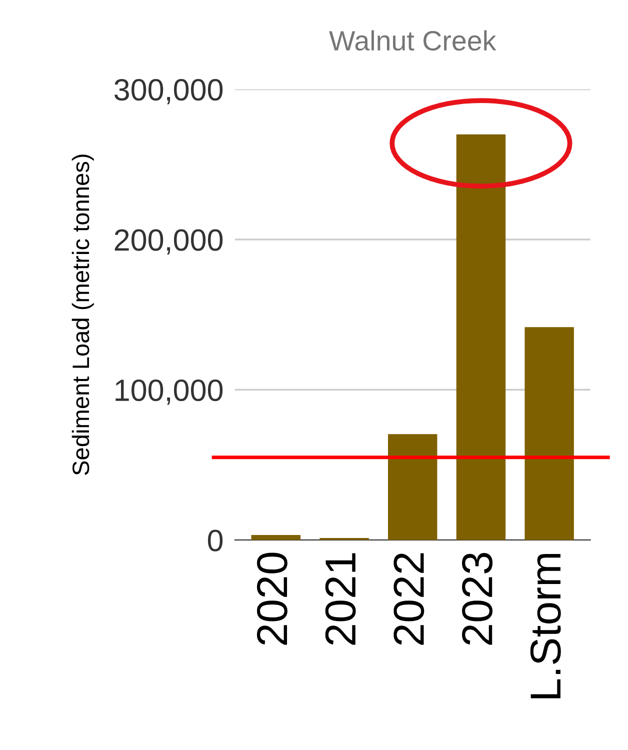  What do you see at coordinates (169, 392) in the screenshot?
I see `y-tick-label: 100,000` at bounding box center [169, 392].